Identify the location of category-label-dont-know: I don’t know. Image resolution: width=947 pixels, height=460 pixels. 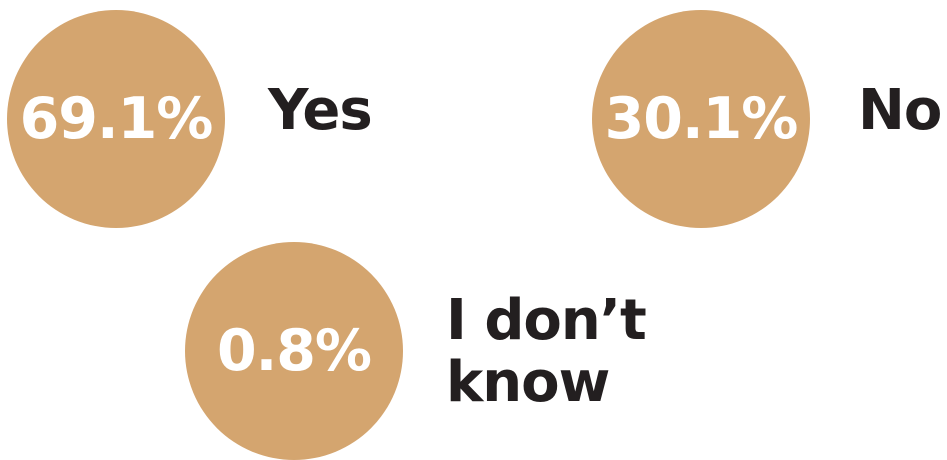
(546, 351).